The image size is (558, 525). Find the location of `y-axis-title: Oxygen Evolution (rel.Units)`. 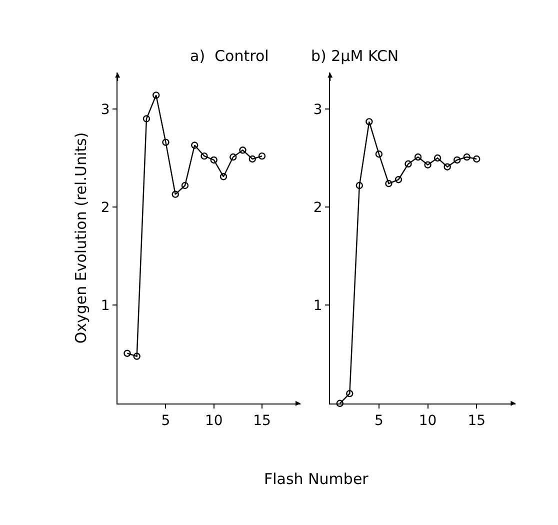

y-axis-title: Oxygen Evolution (rel.Units) is located at coordinates (81, 238).